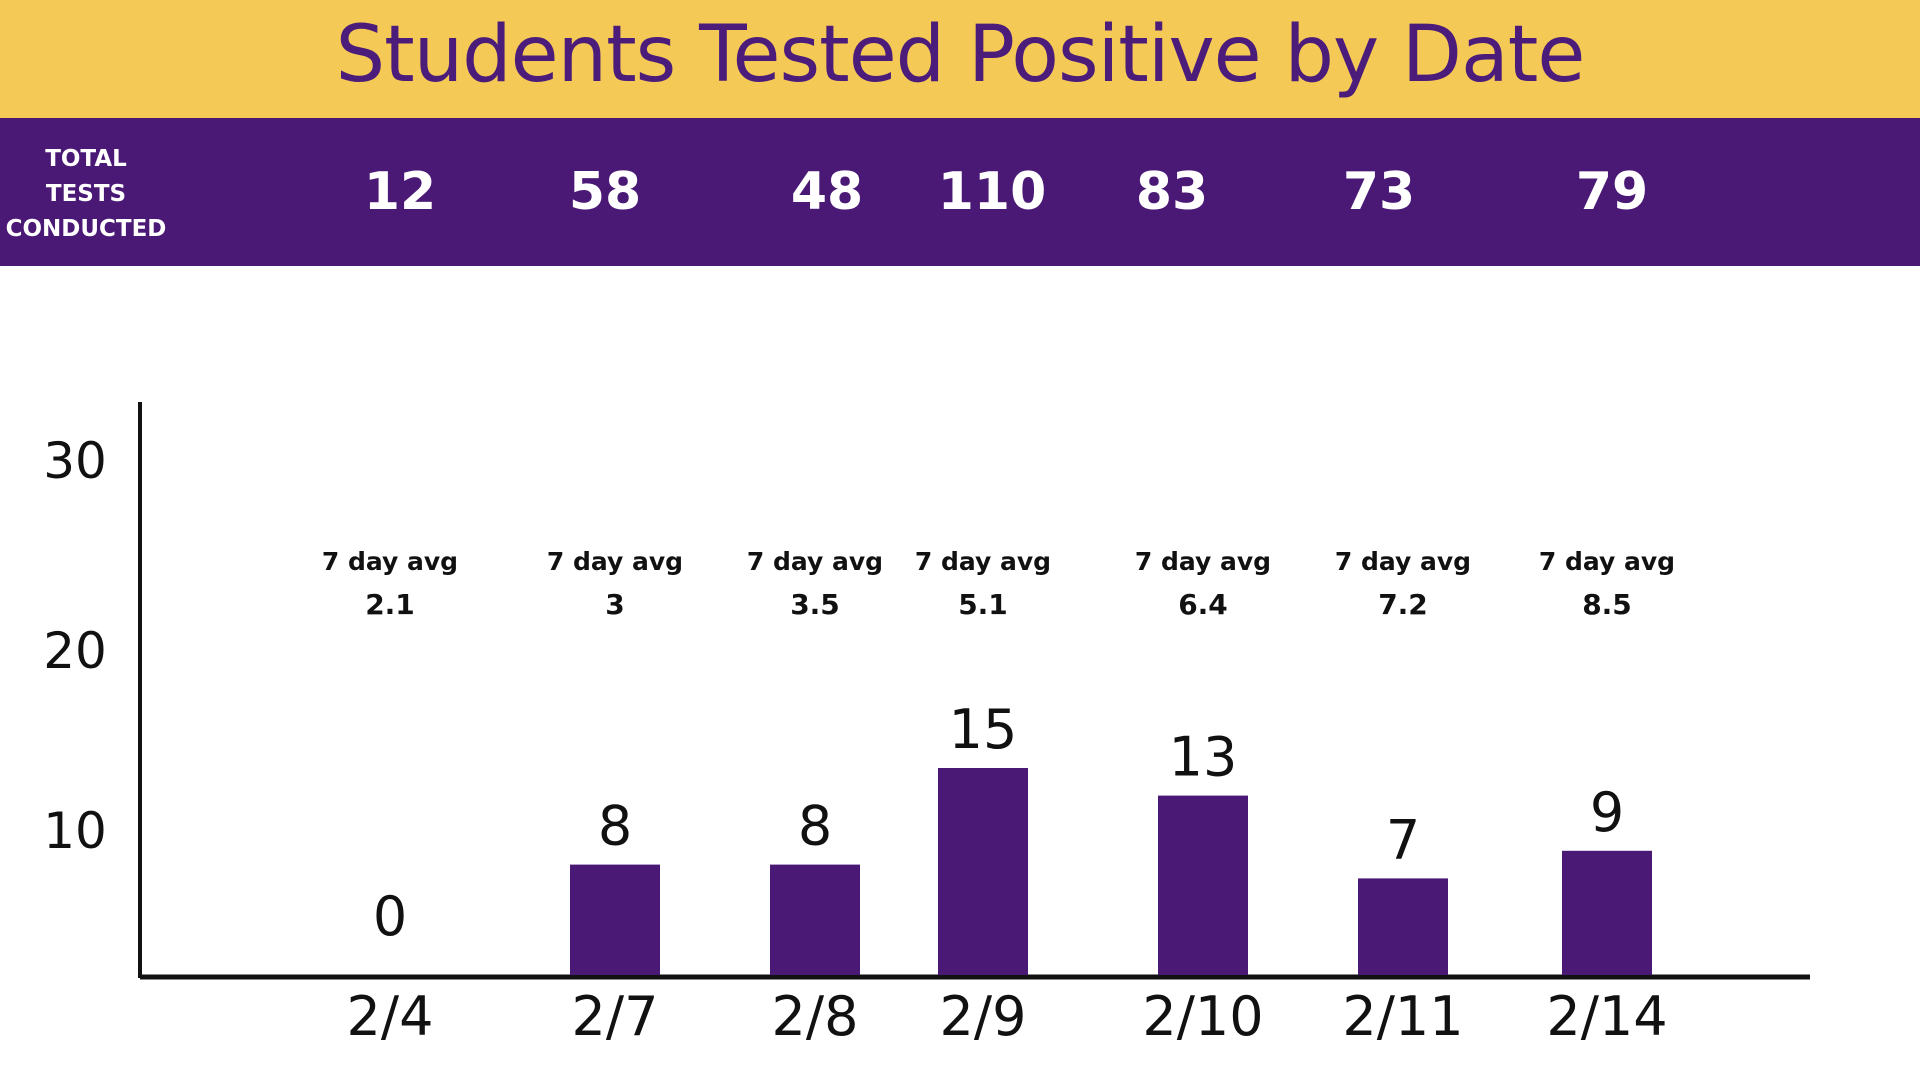 The width and height of the screenshot is (1920, 1080). Describe the element at coordinates (1403, 839) in the screenshot. I see `data-label: 7` at that location.